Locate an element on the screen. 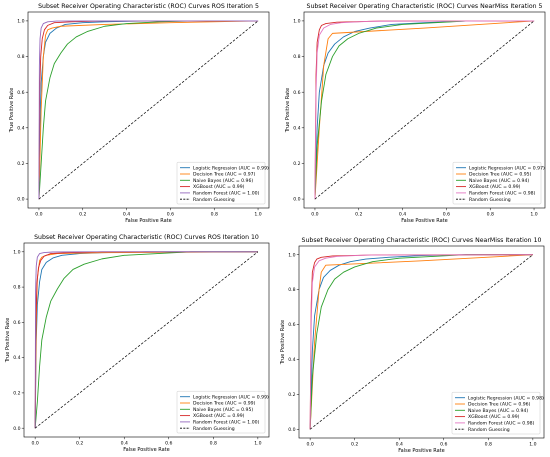 The height and width of the screenshot is (457, 550). y-tick-label: 0.2 is located at coordinates (291, 395).